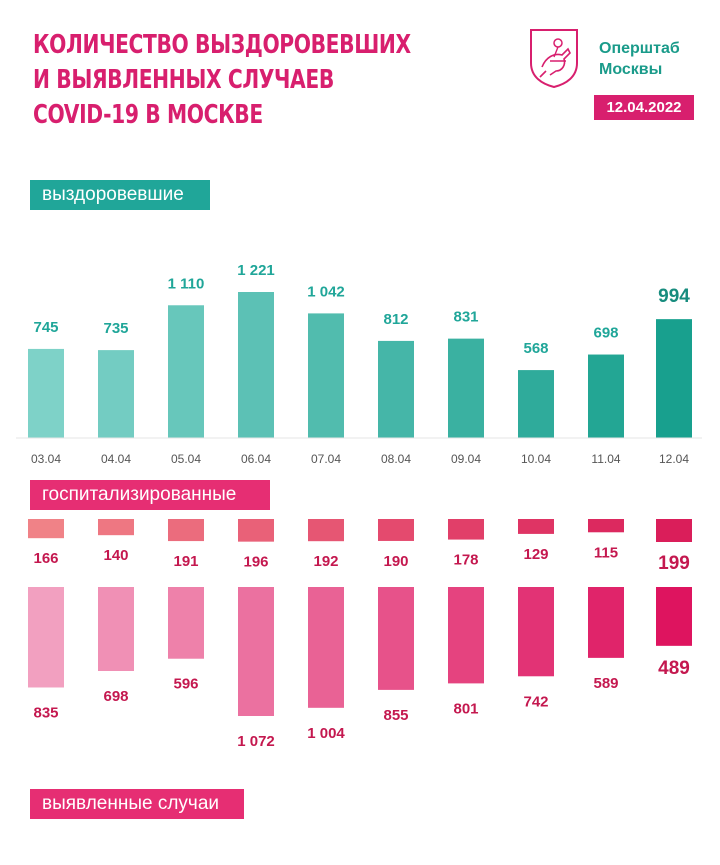 The image size is (720, 865). Describe the element at coordinates (466, 459) in the screenshot. I see `date-tick-label: 09.04` at that location.